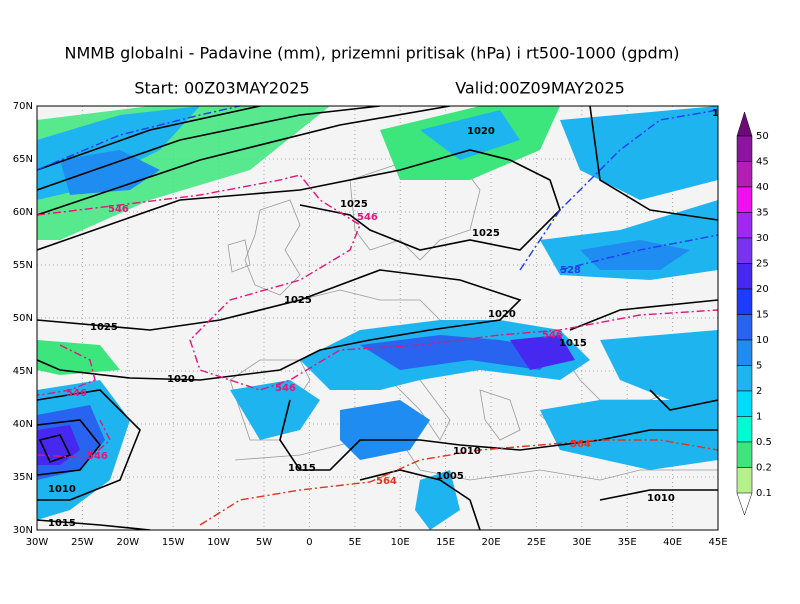 This screenshot has width=800, height=604. Describe the element at coordinates (759, 366) in the screenshot. I see `colorbar-label: 5` at that location.